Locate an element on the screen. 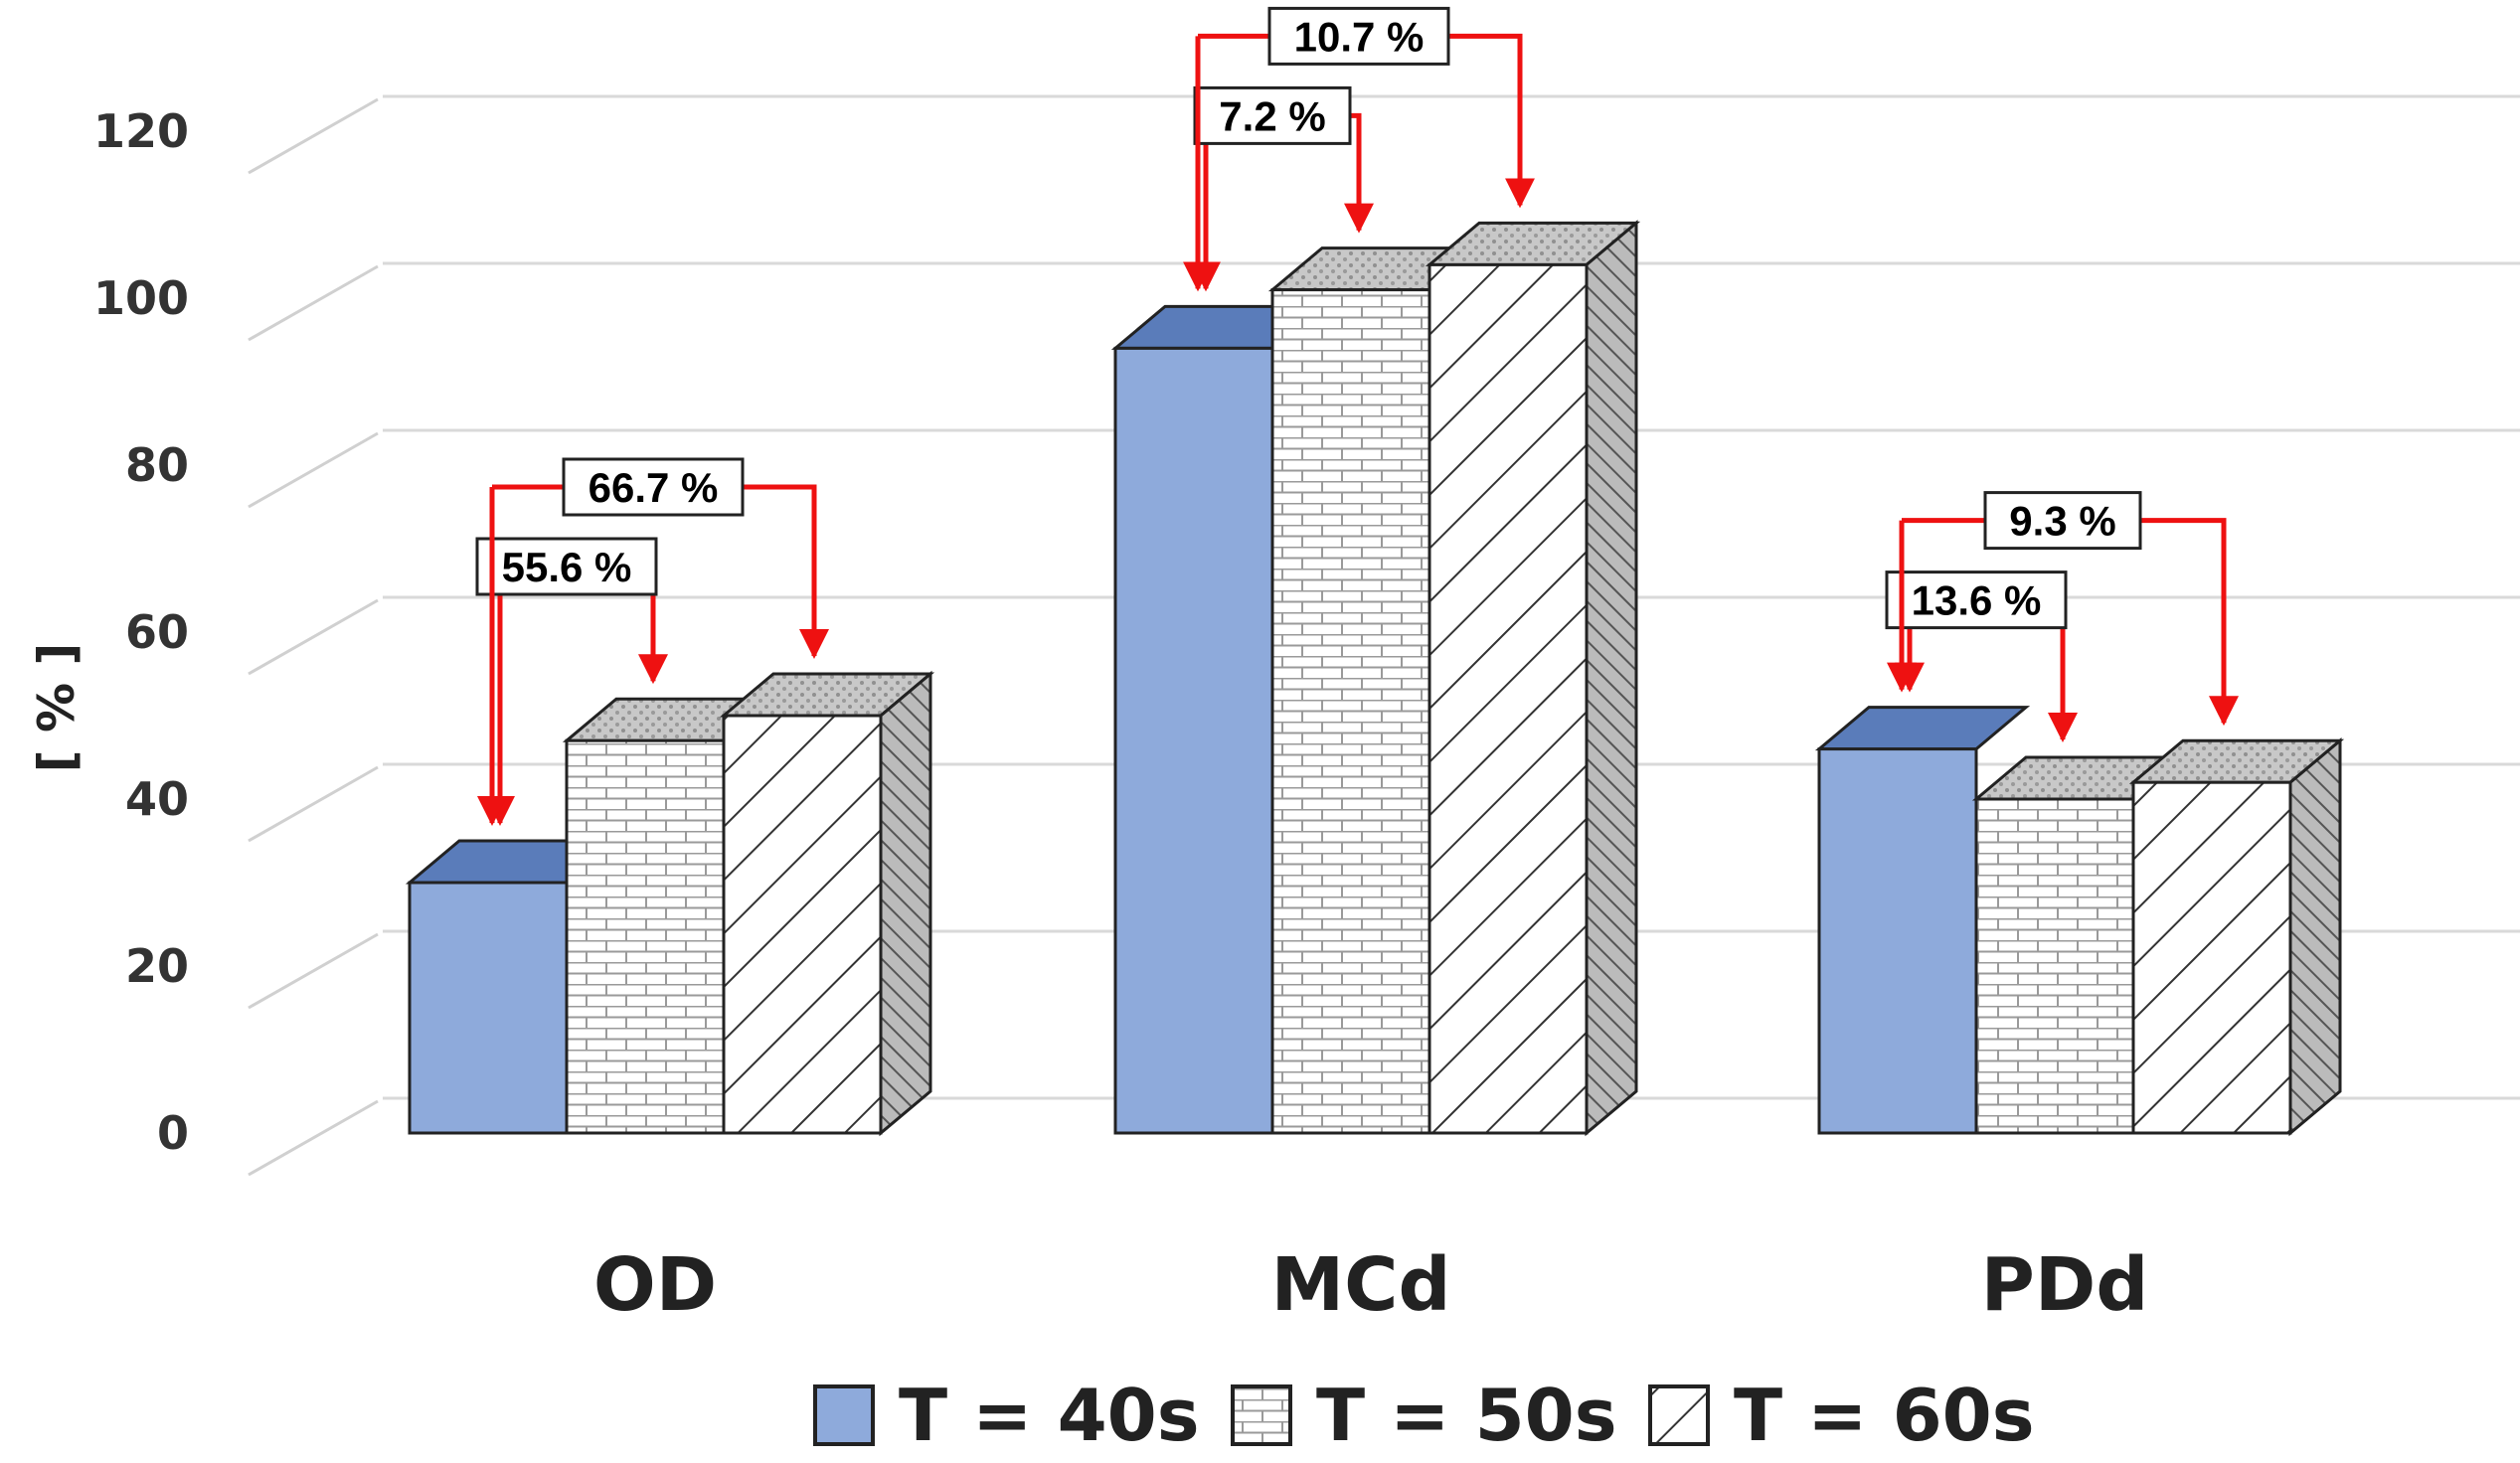  category-label-od: OD is located at coordinates (655, 1285).